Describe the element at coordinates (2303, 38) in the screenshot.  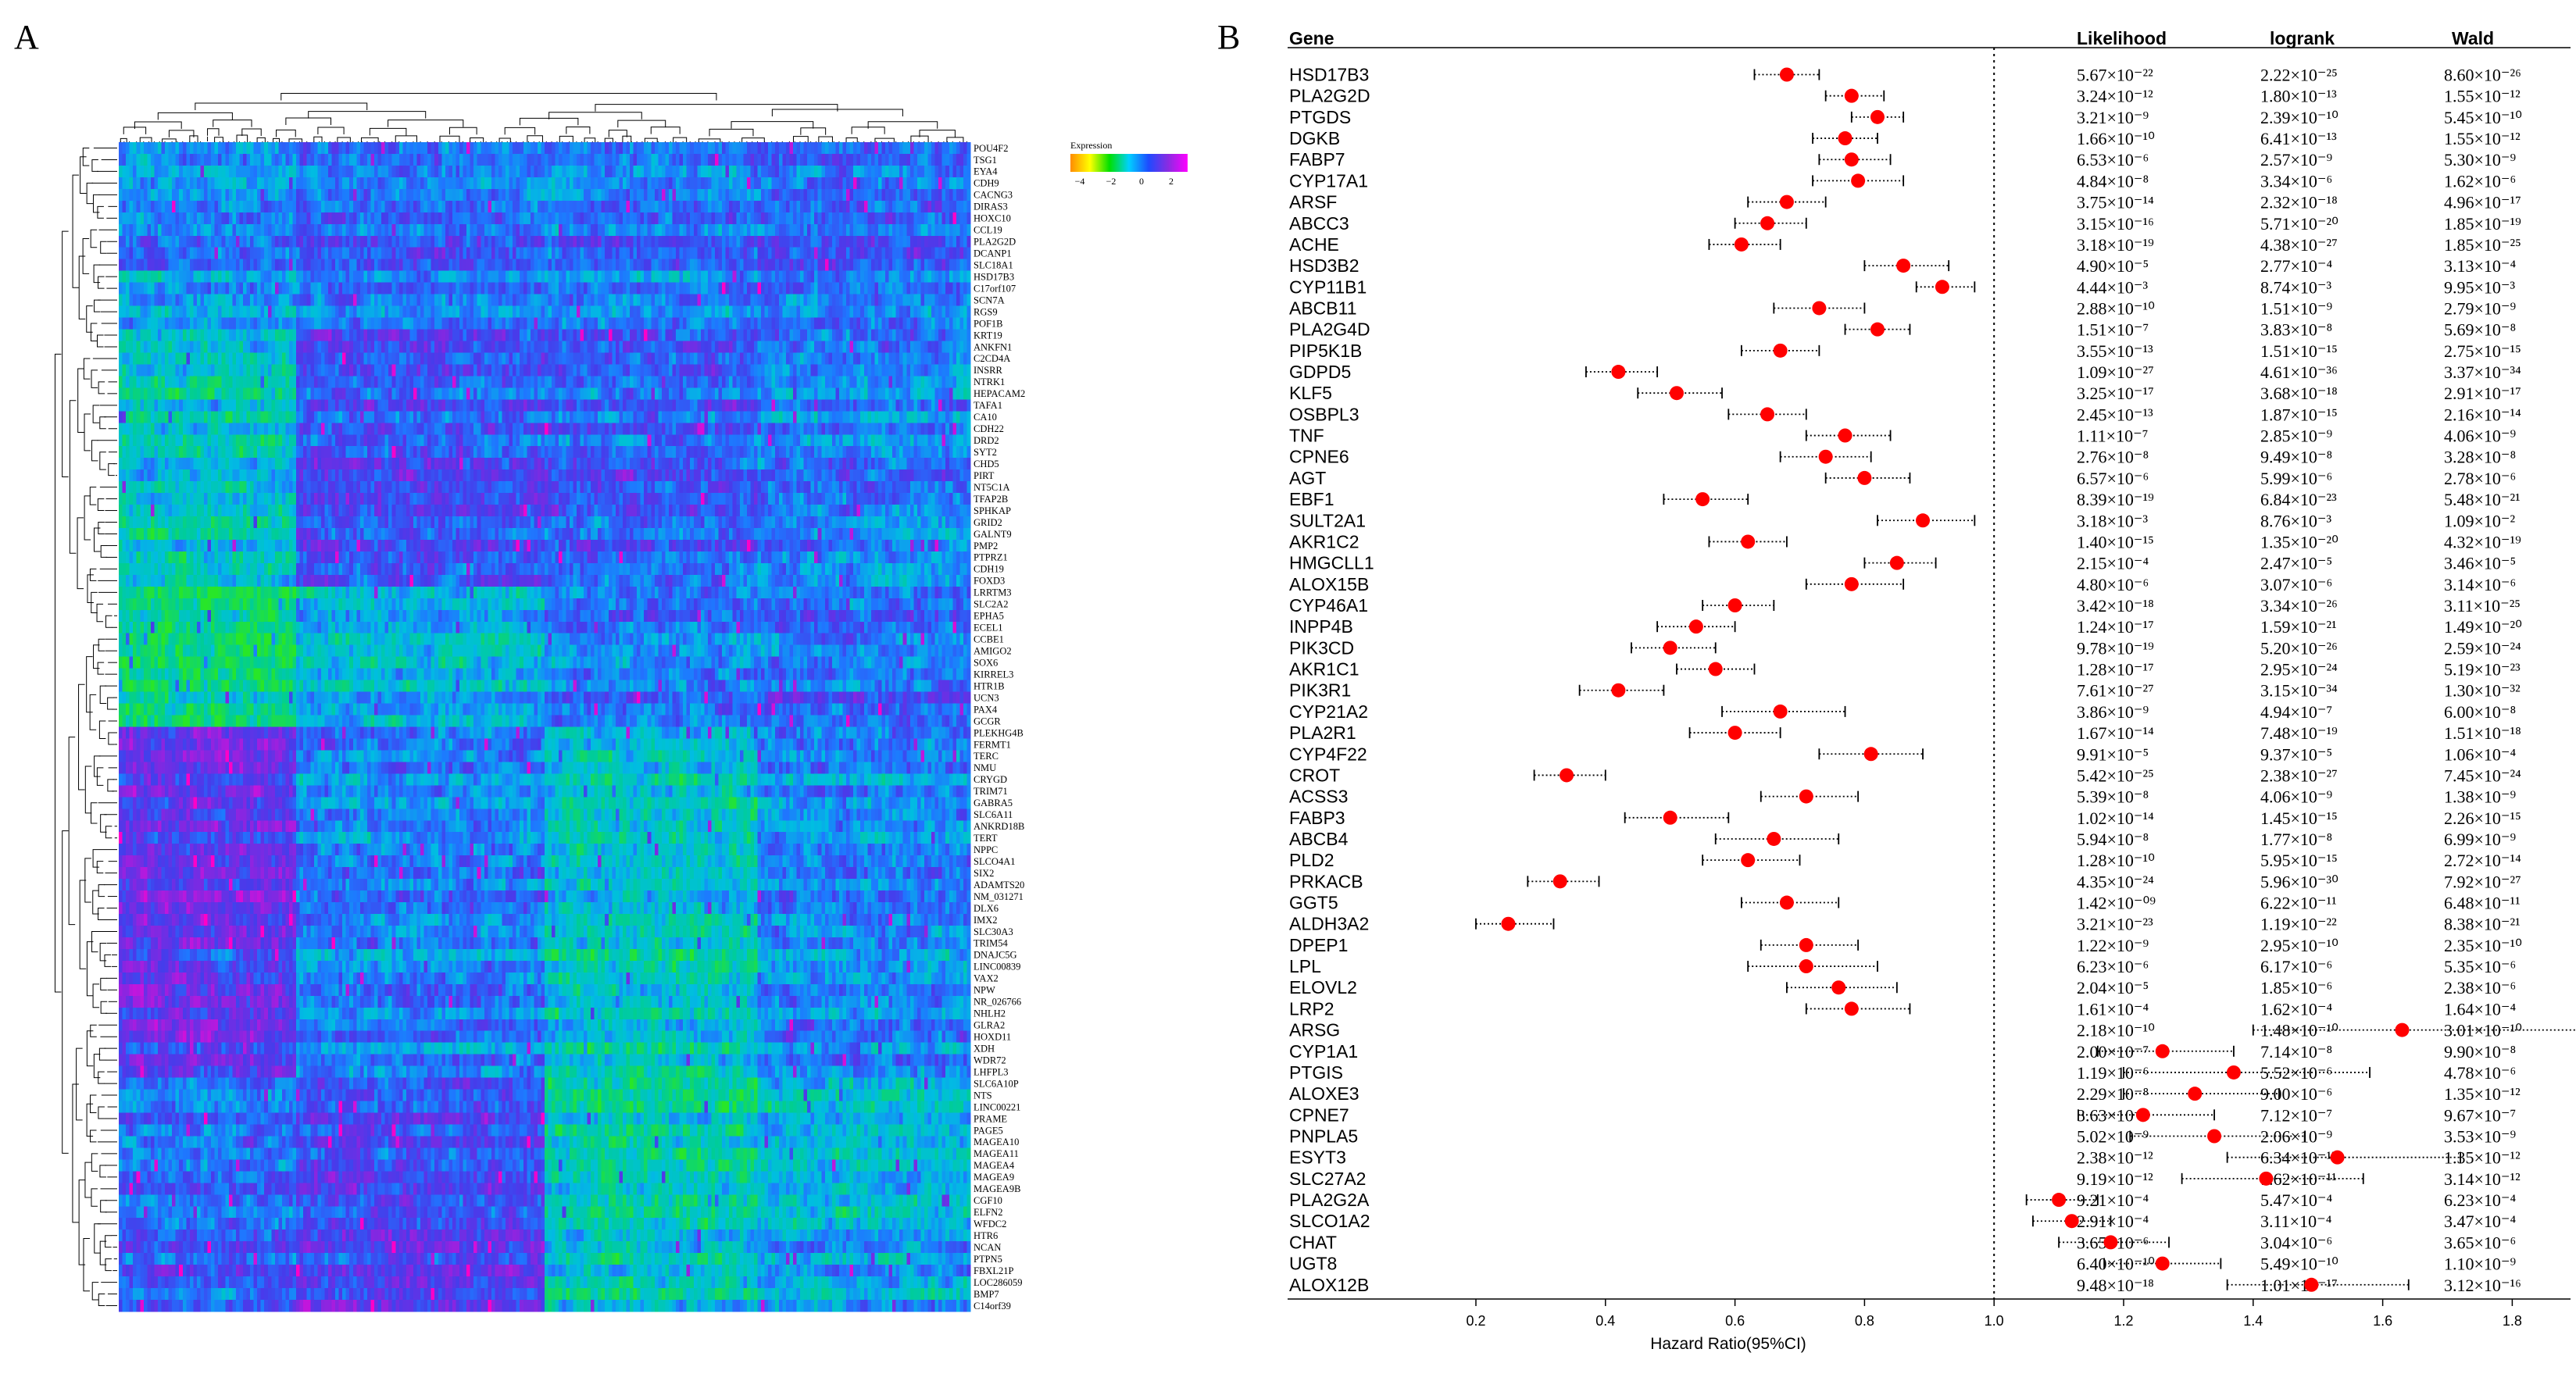
I see `column-header-logrank: logrank` at that location.